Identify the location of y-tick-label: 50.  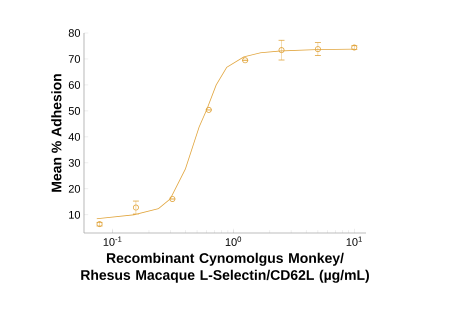
(74, 111).